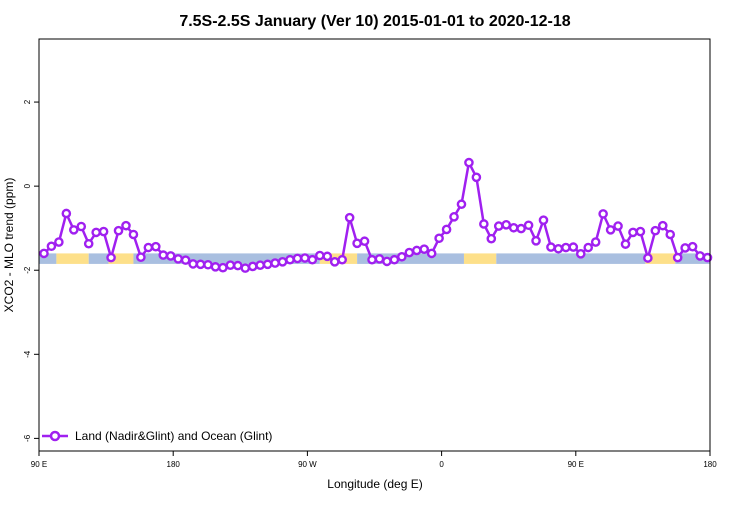 This screenshot has width=750, height=505. Describe the element at coordinates (27, 270) in the screenshot. I see `y-tick-label: -2` at that location.